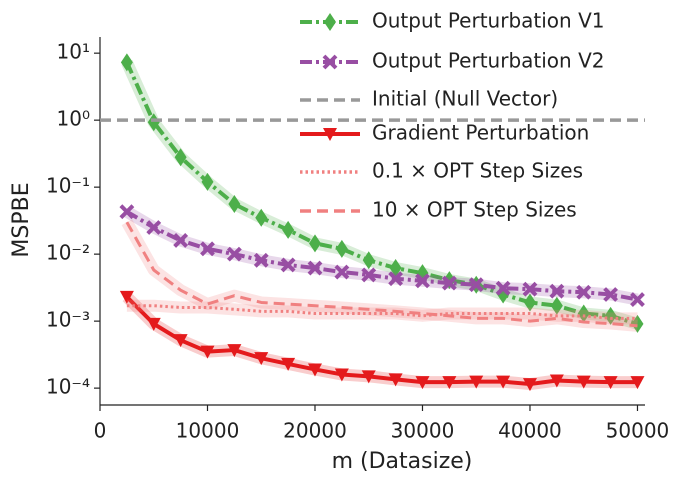 The width and height of the screenshot is (676, 483). I want to click on y-axis-label: MSPBE, so click(21, 219).